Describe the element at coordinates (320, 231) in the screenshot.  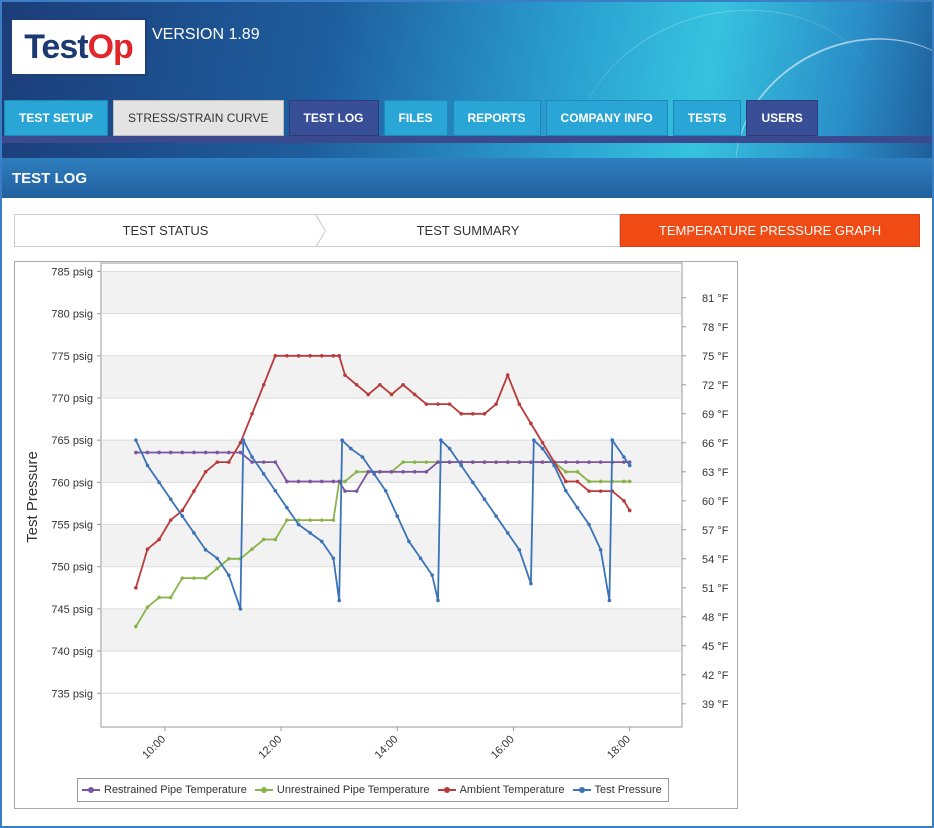
I see `chevron-right-icon` at that location.